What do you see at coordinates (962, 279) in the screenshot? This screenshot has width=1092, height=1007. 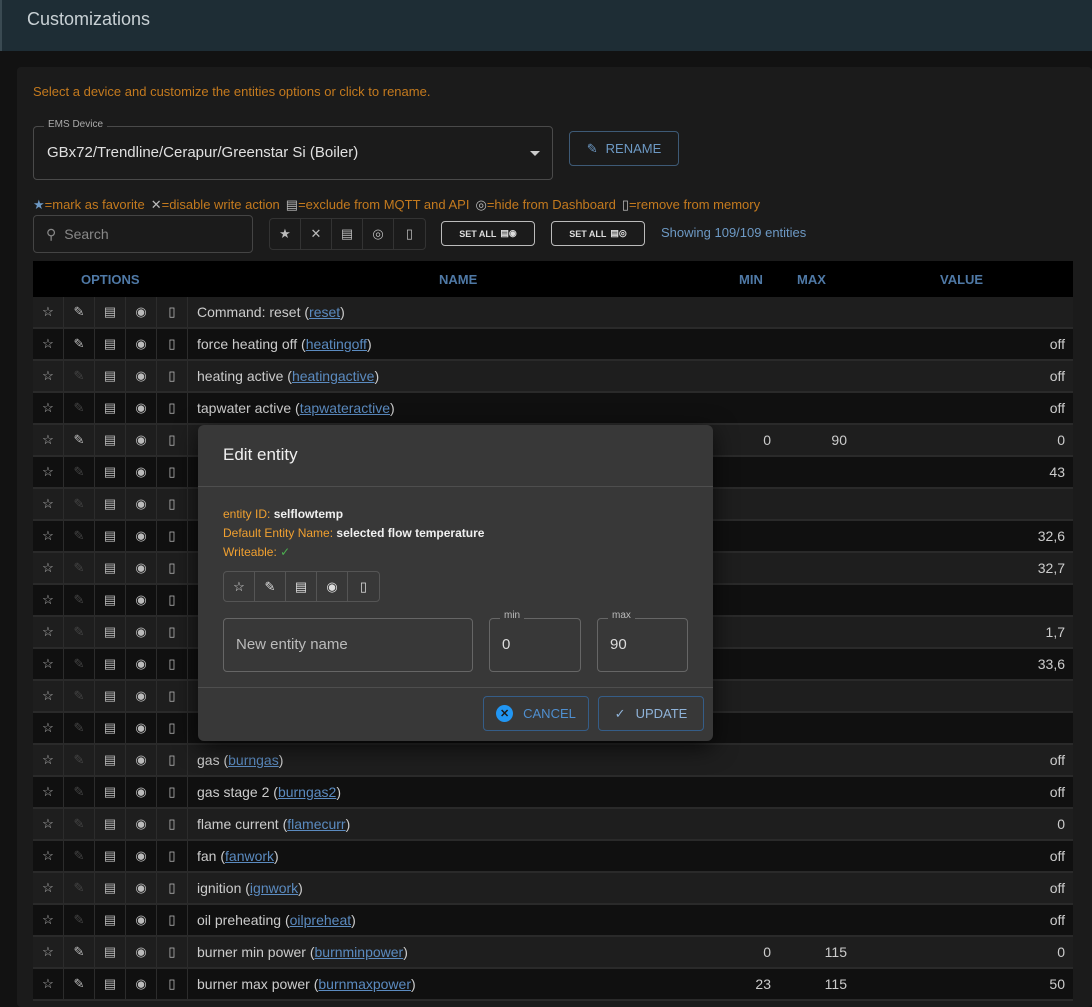 I see `col-value: VALUE` at bounding box center [962, 279].